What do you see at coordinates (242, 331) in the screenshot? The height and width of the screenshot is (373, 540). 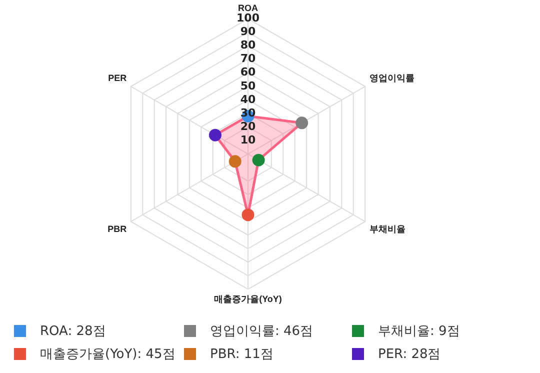 I see `category-label: 영업이익률` at bounding box center [242, 331].